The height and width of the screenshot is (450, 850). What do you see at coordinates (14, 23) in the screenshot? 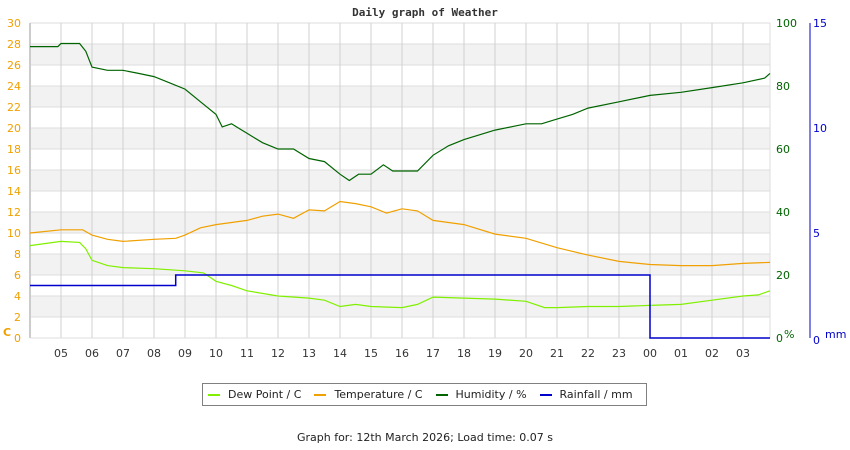
I see `svg-text: 30` at bounding box center [14, 23].